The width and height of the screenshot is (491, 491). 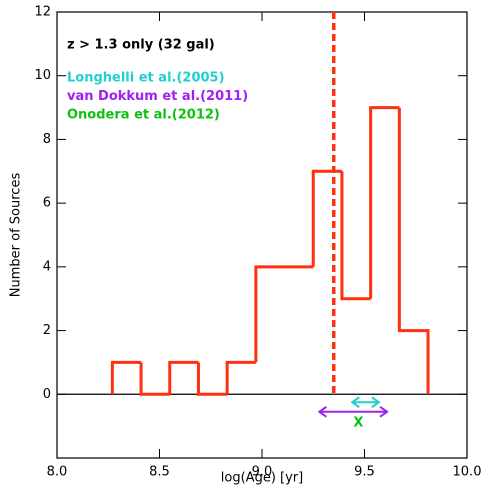 What do you see at coordinates (47, 139) in the screenshot?
I see `y-tick-label: 8` at bounding box center [47, 139].